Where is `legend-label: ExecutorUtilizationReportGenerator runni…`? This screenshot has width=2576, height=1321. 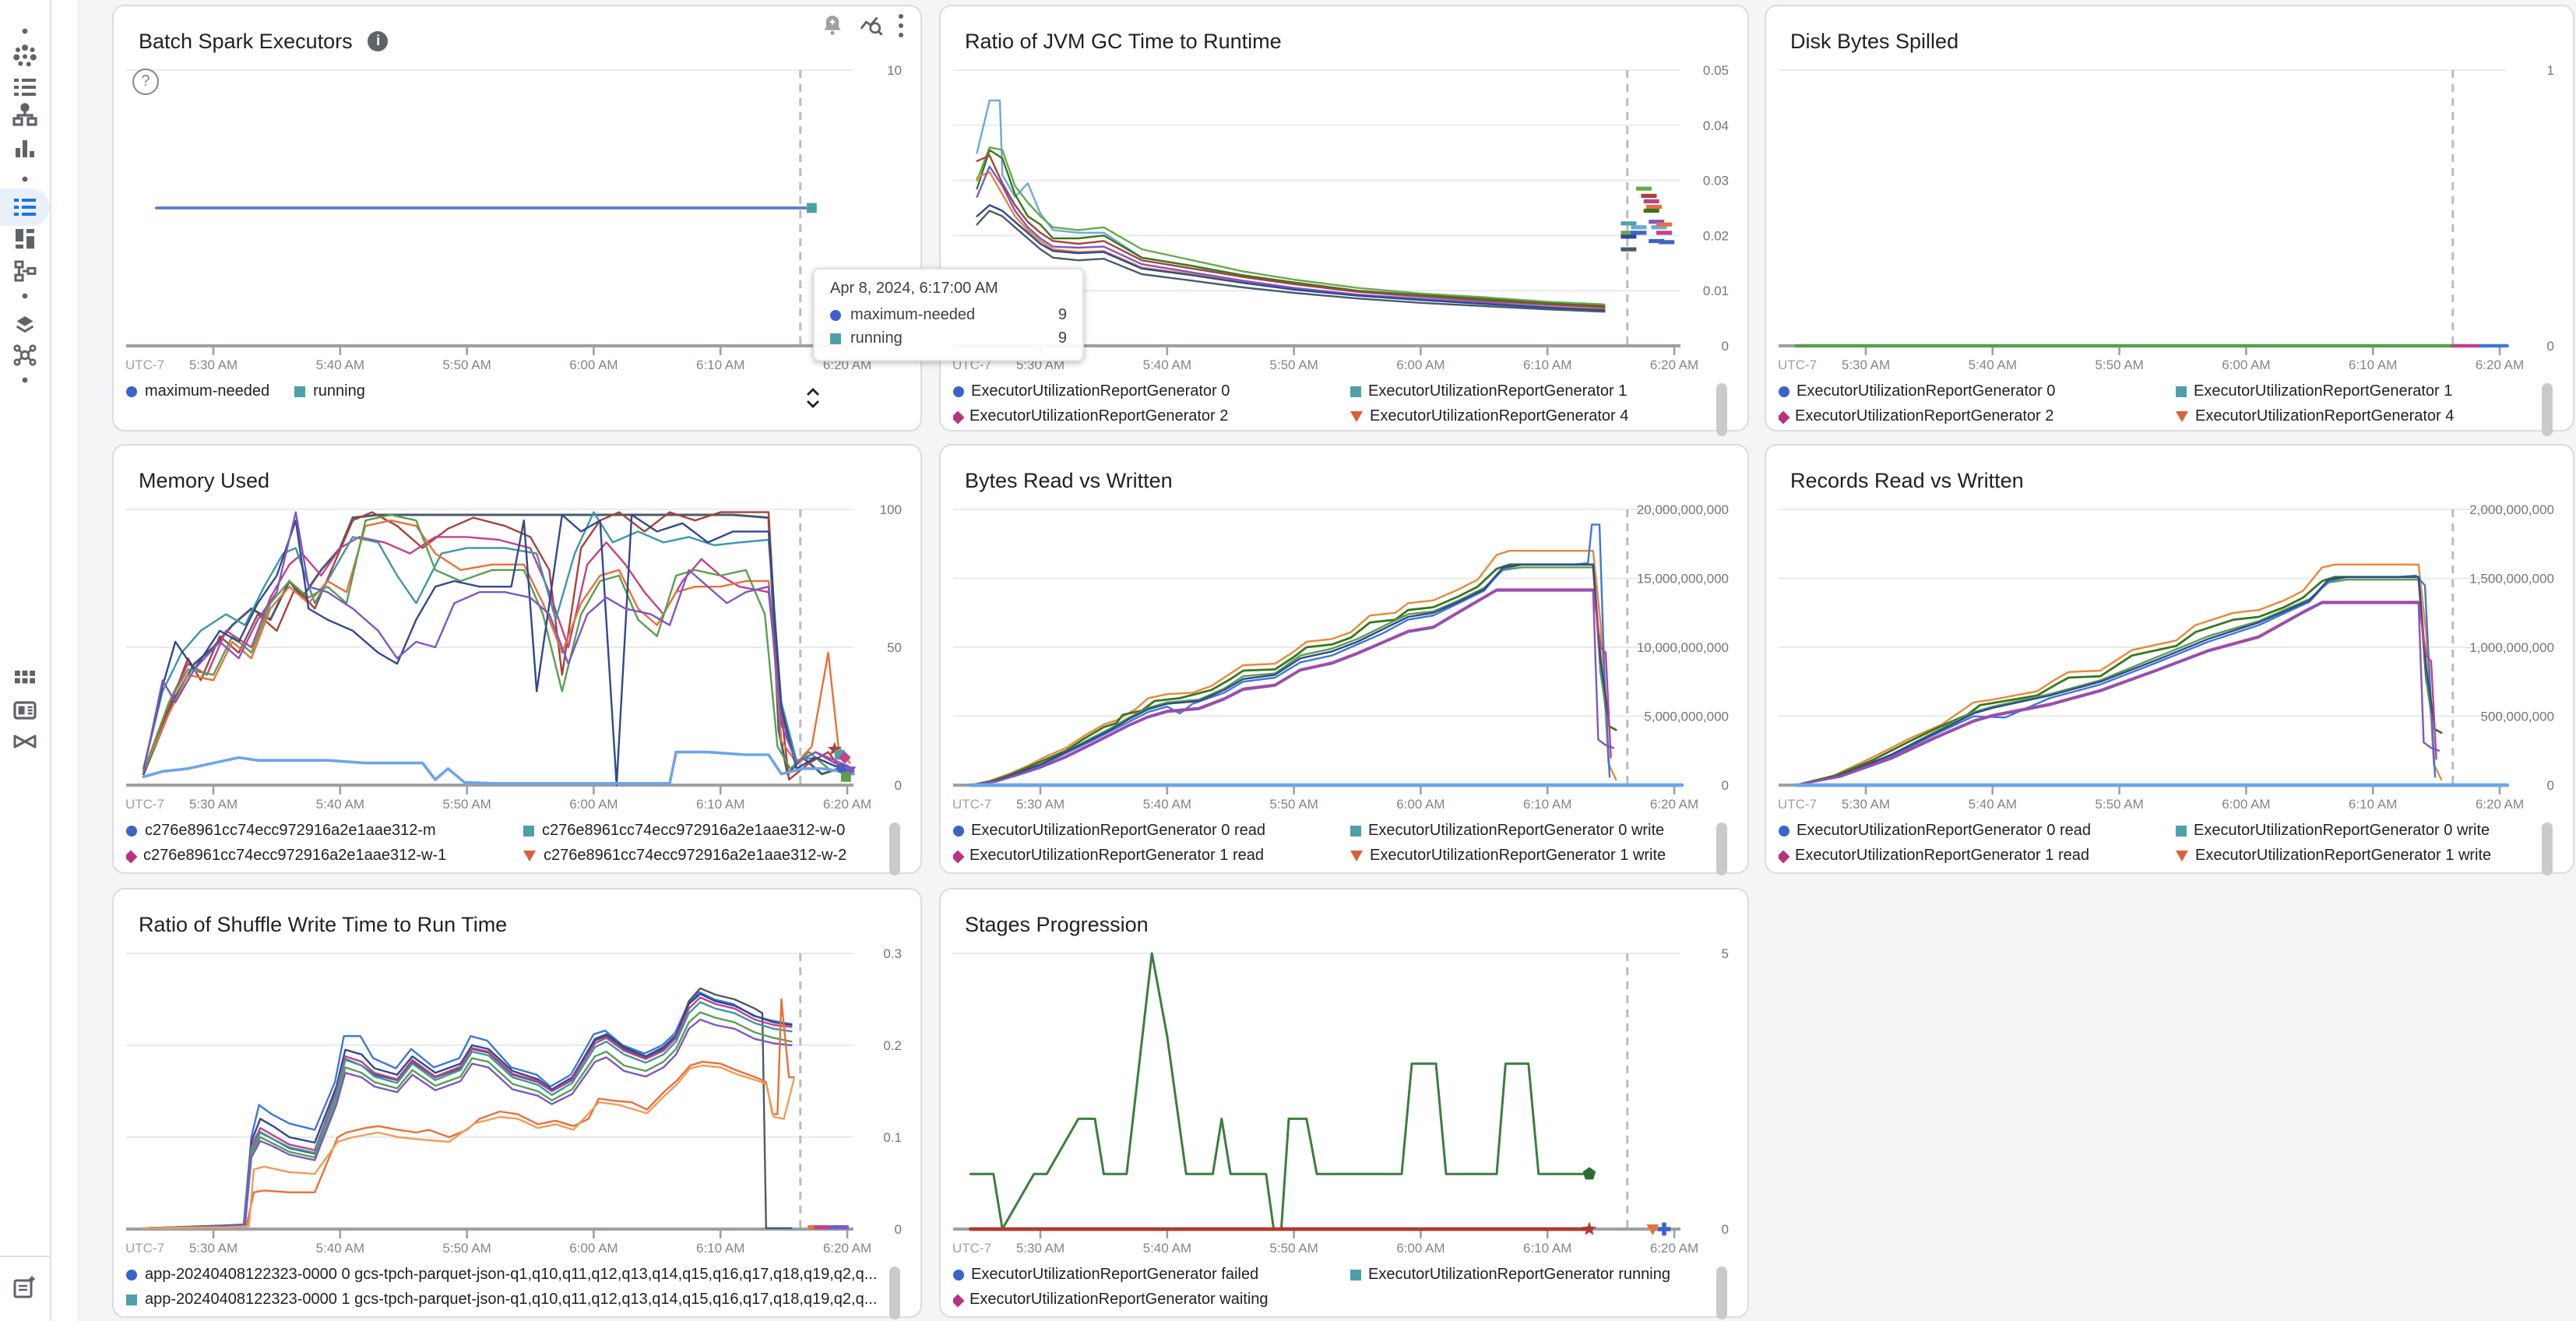 legend-label: ExecutorUtilizationReportGenerator runni… is located at coordinates (1519, 1275).